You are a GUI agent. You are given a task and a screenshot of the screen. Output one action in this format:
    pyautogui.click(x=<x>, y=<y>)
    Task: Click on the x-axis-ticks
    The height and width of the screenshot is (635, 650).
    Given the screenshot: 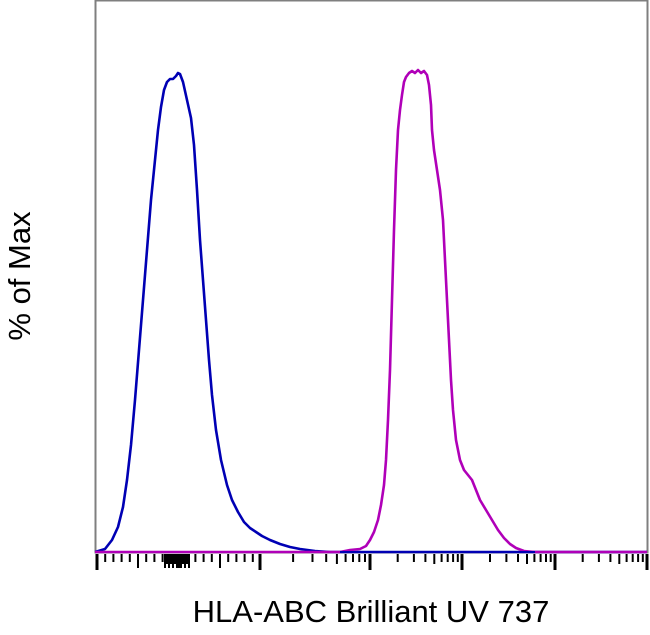 What is the action you would take?
    pyautogui.click(x=372, y=562)
    